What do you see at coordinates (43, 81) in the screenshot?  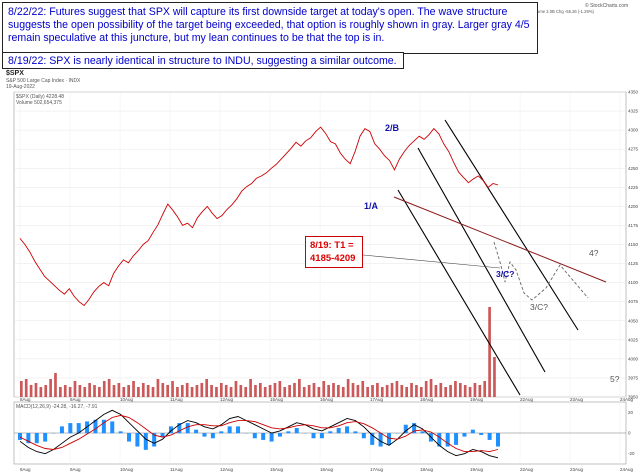 I see `header-description: S&P 500 Large Cap Index · INDX` at bounding box center [43, 81].